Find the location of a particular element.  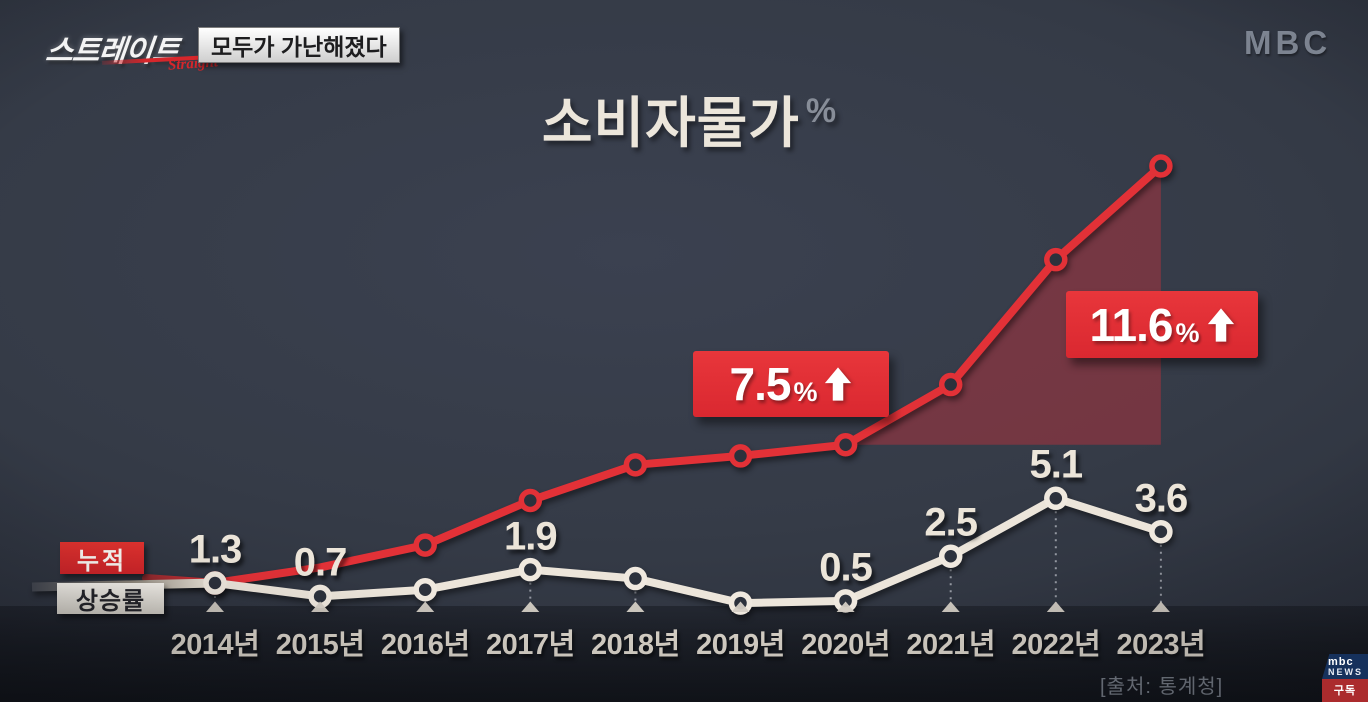

mbc-logo: MBC is located at coordinates (1288, 42).